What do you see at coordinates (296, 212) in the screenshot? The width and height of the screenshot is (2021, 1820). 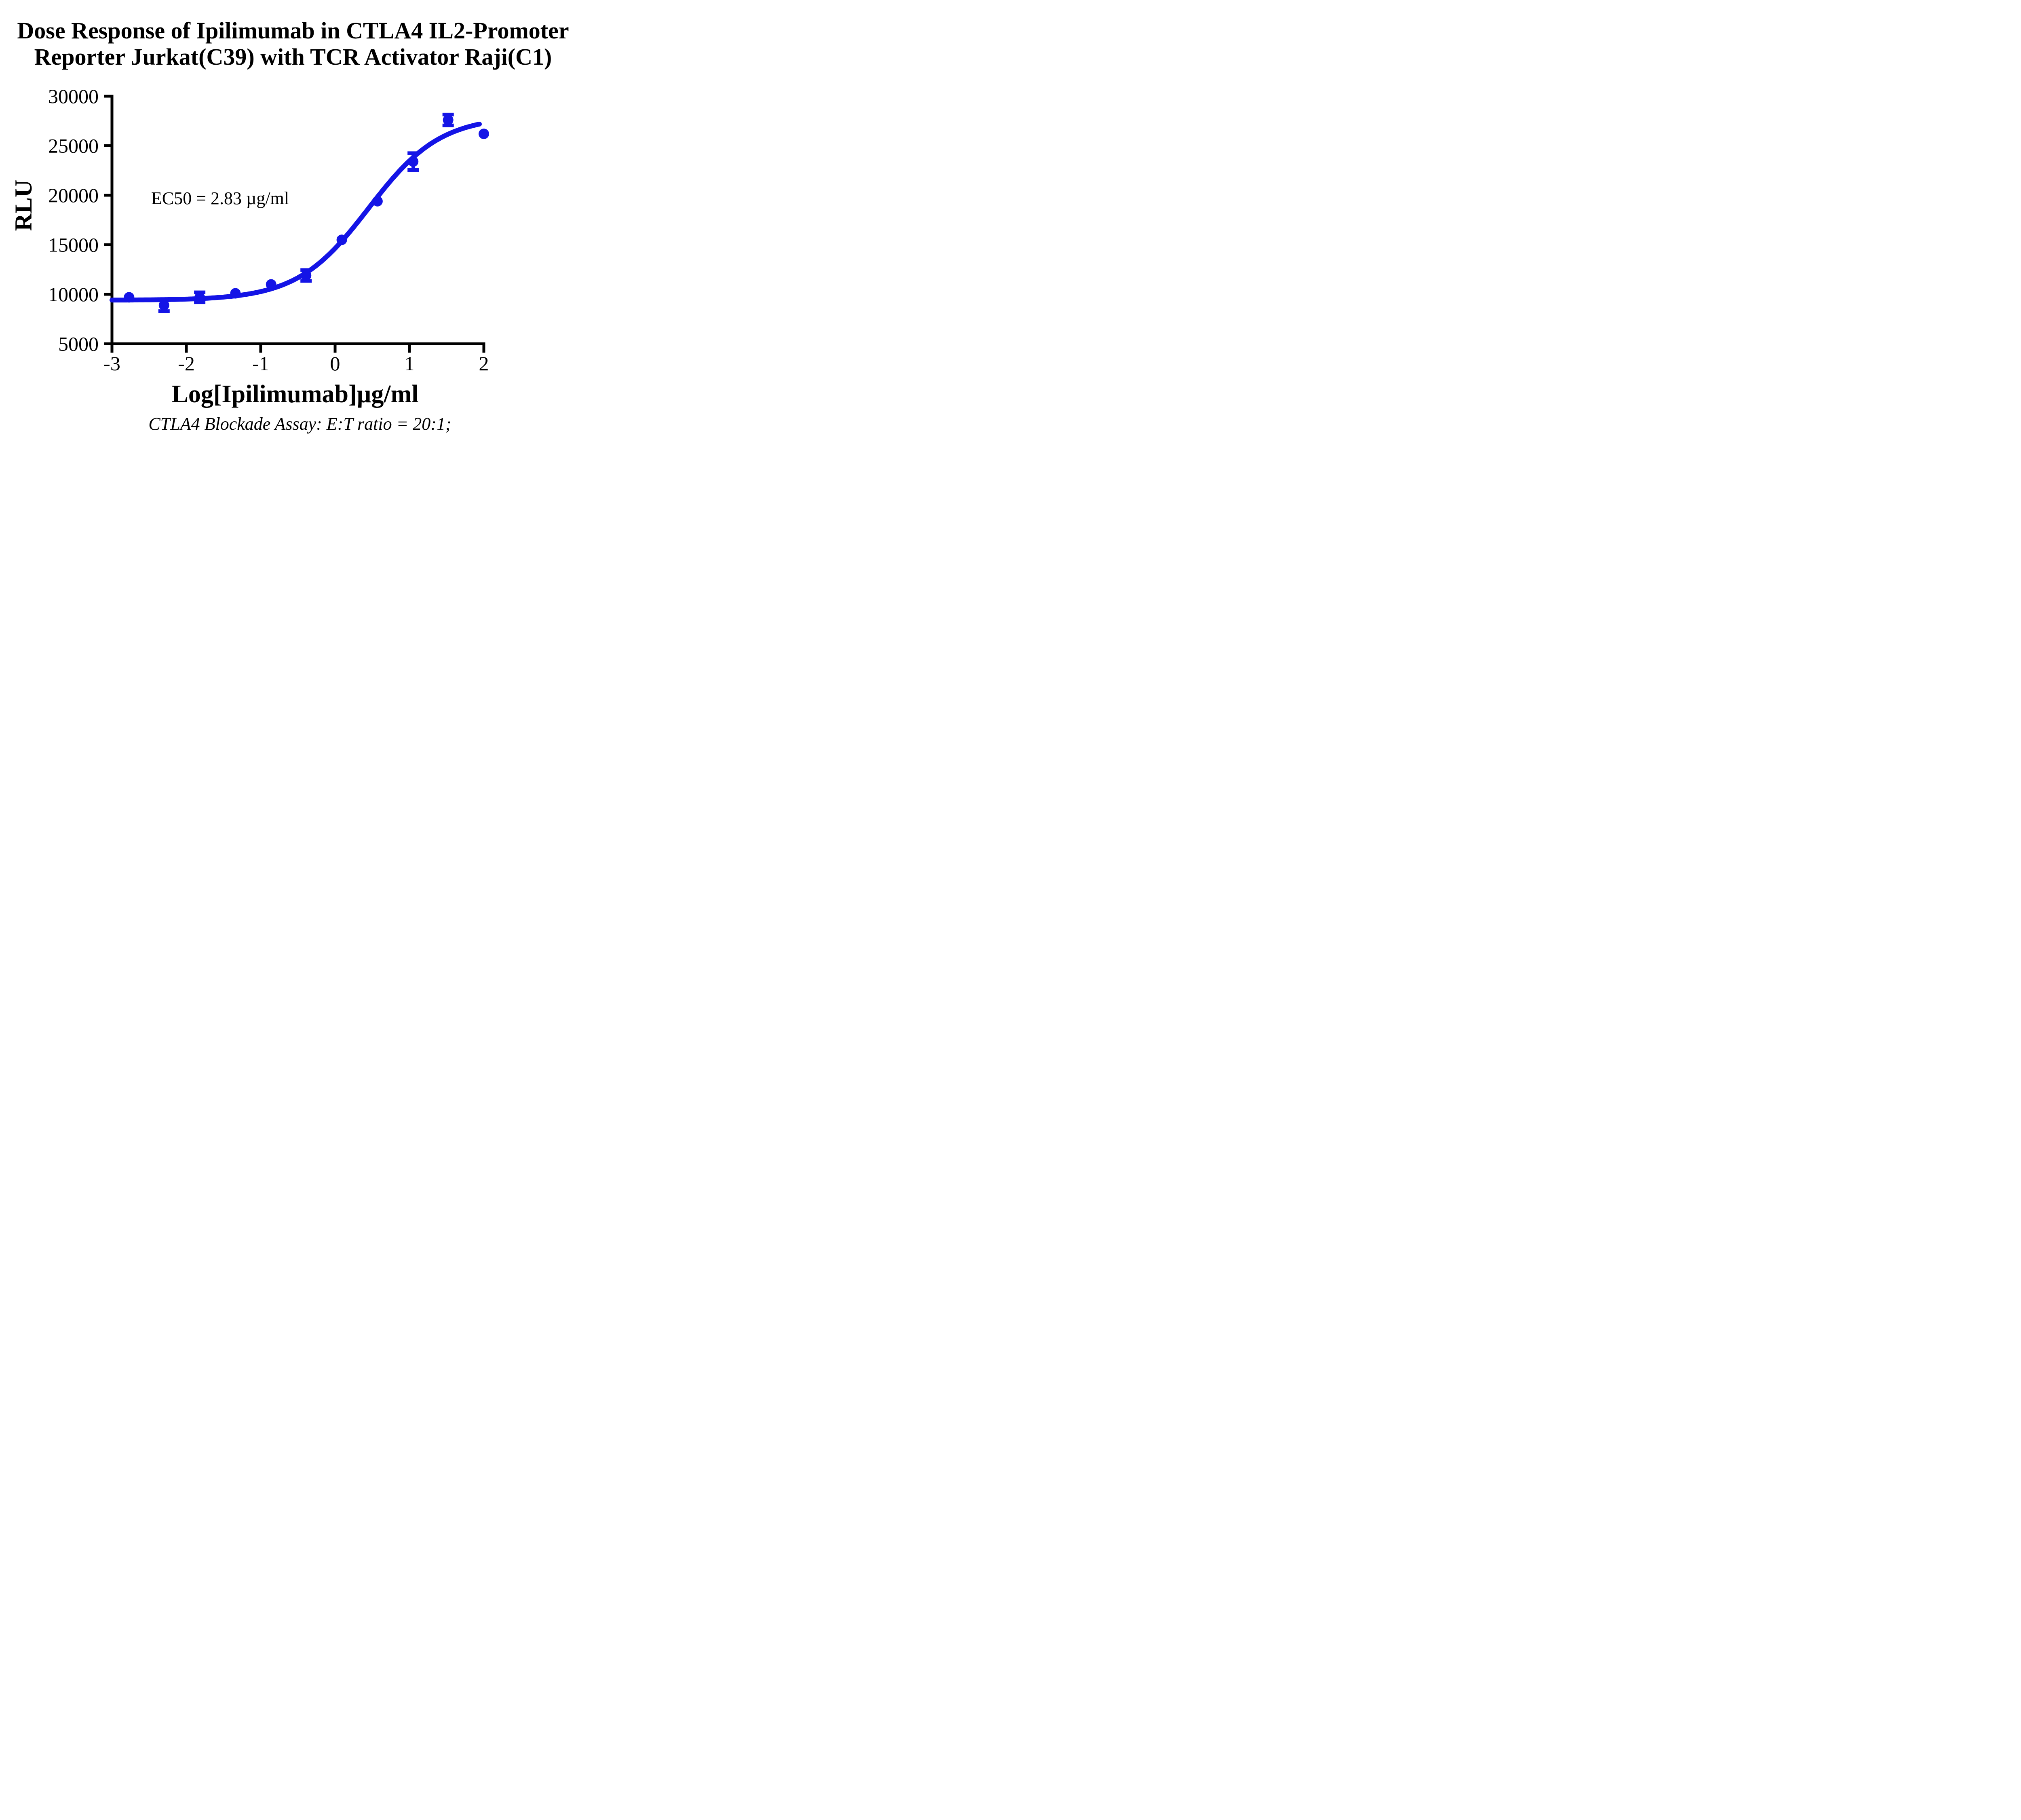 I see `fit-curve` at bounding box center [296, 212].